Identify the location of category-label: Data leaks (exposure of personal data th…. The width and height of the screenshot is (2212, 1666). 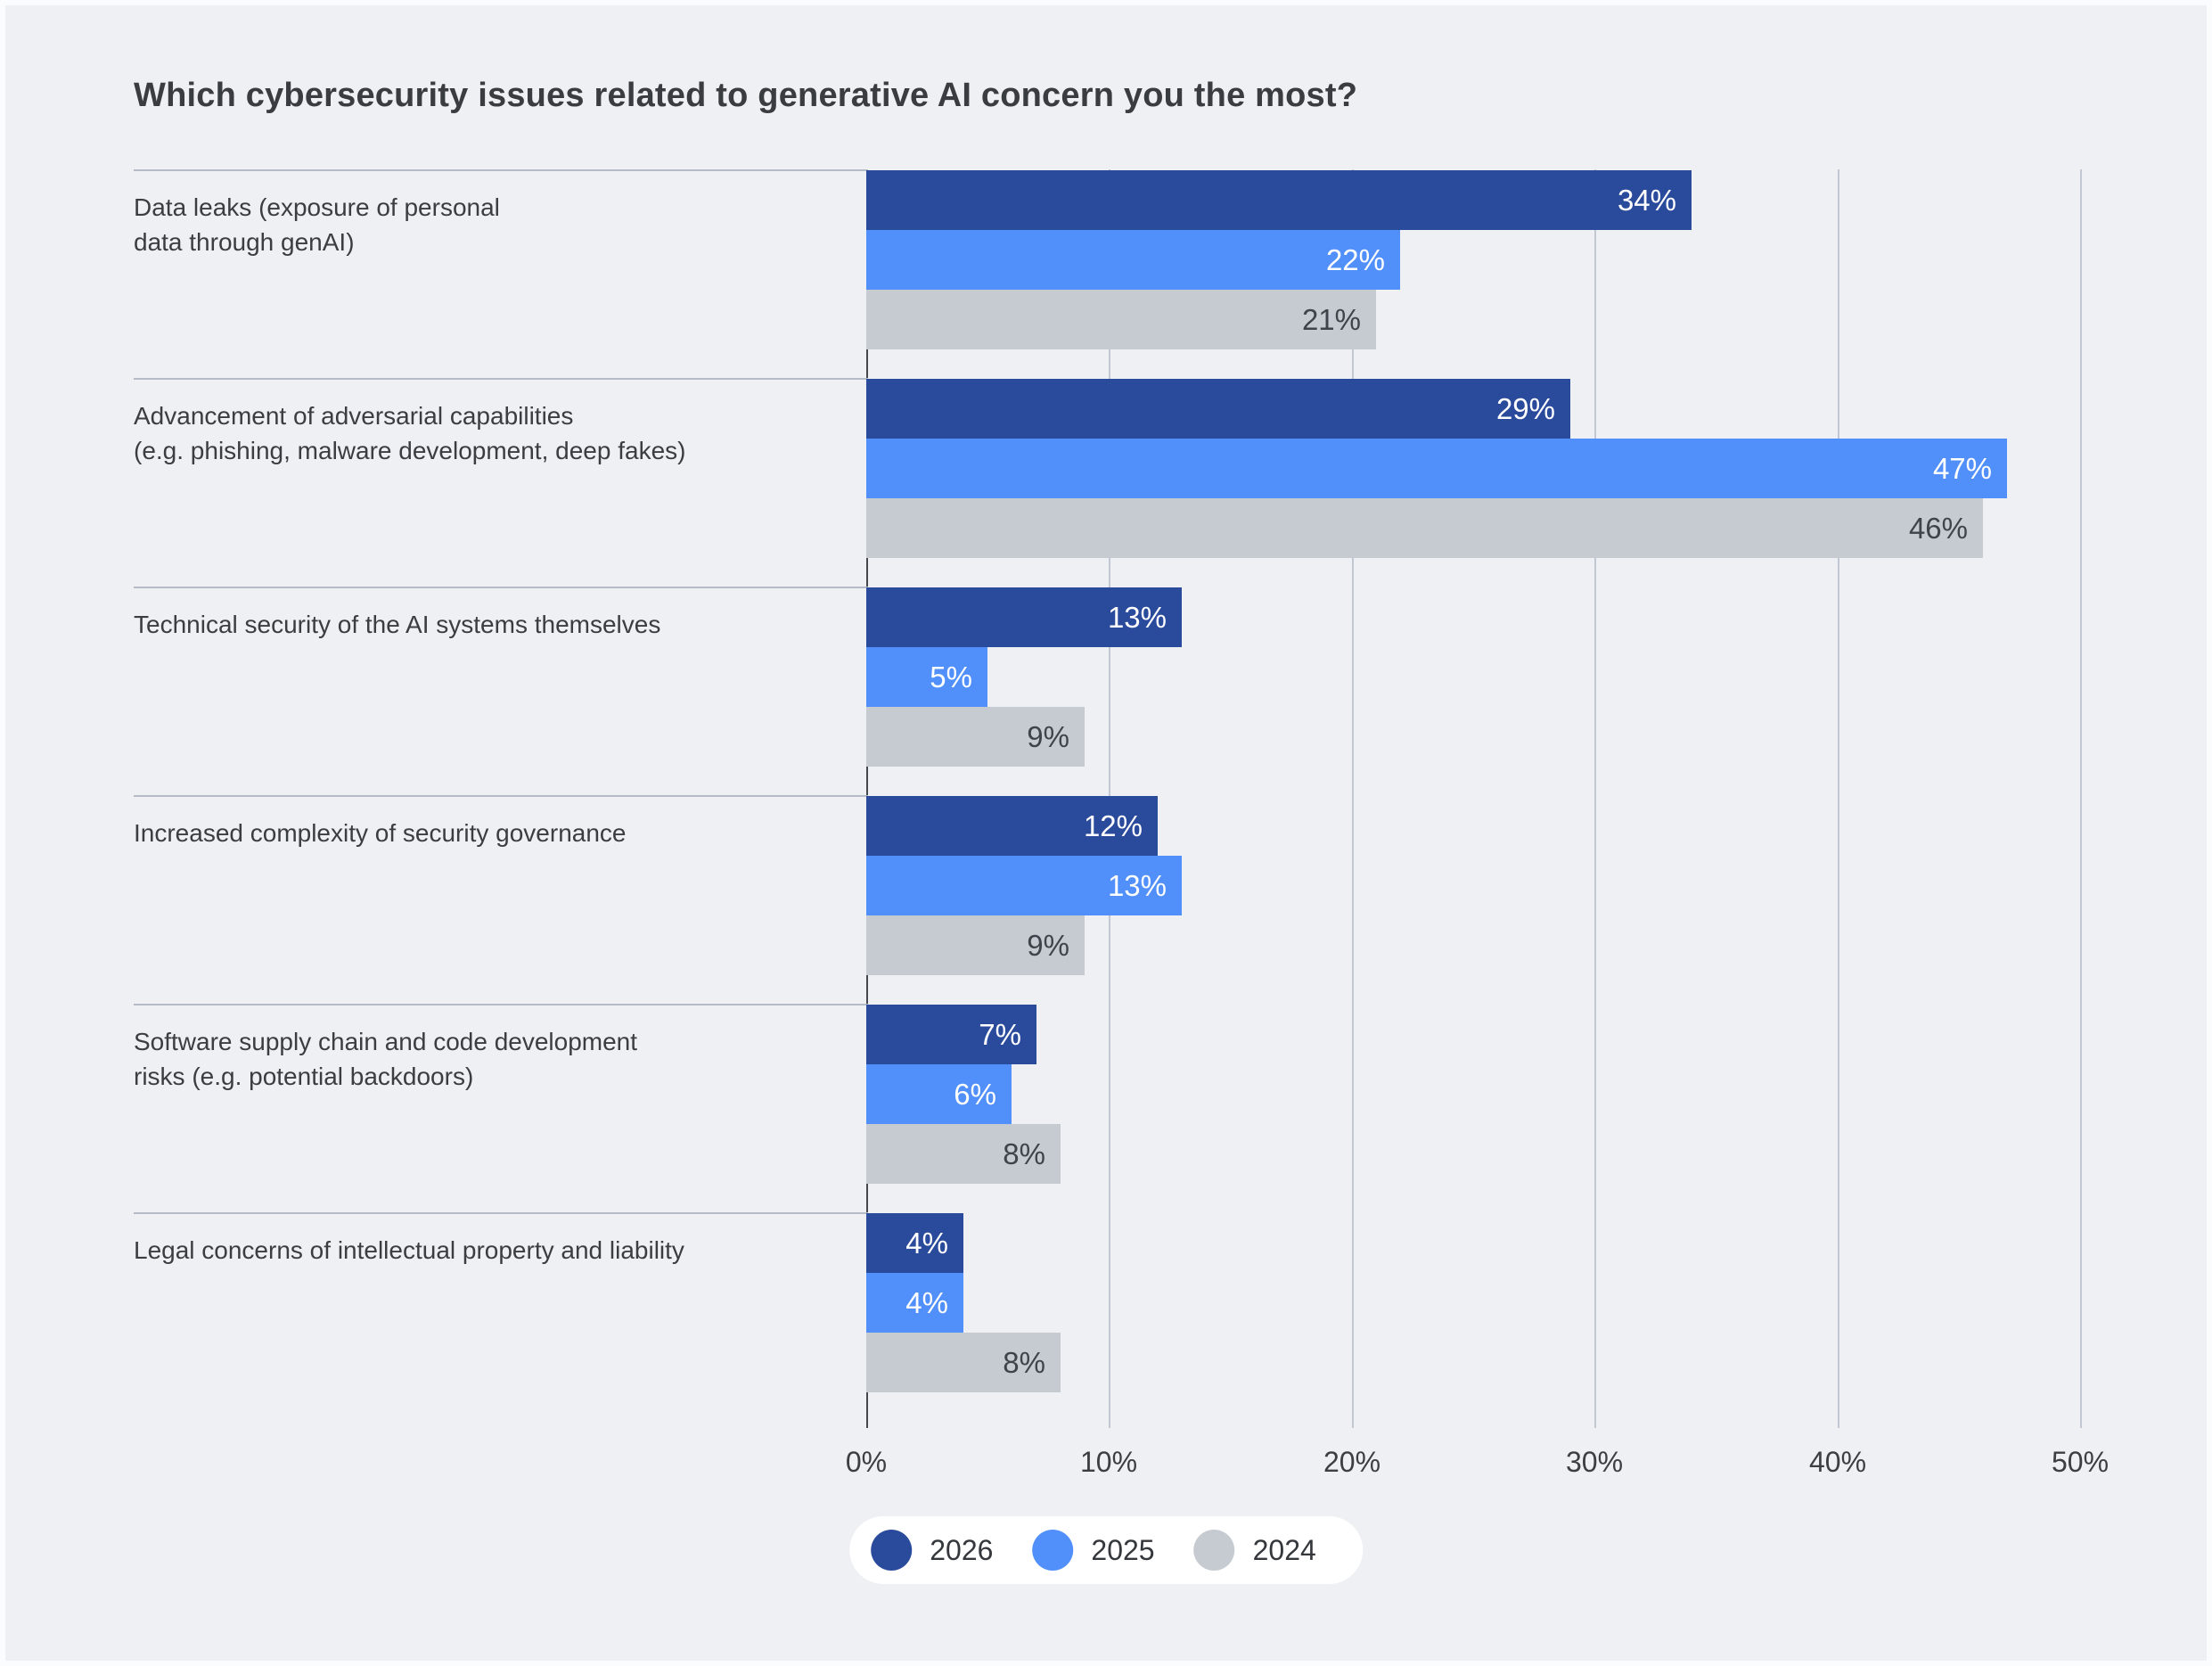
(317, 224).